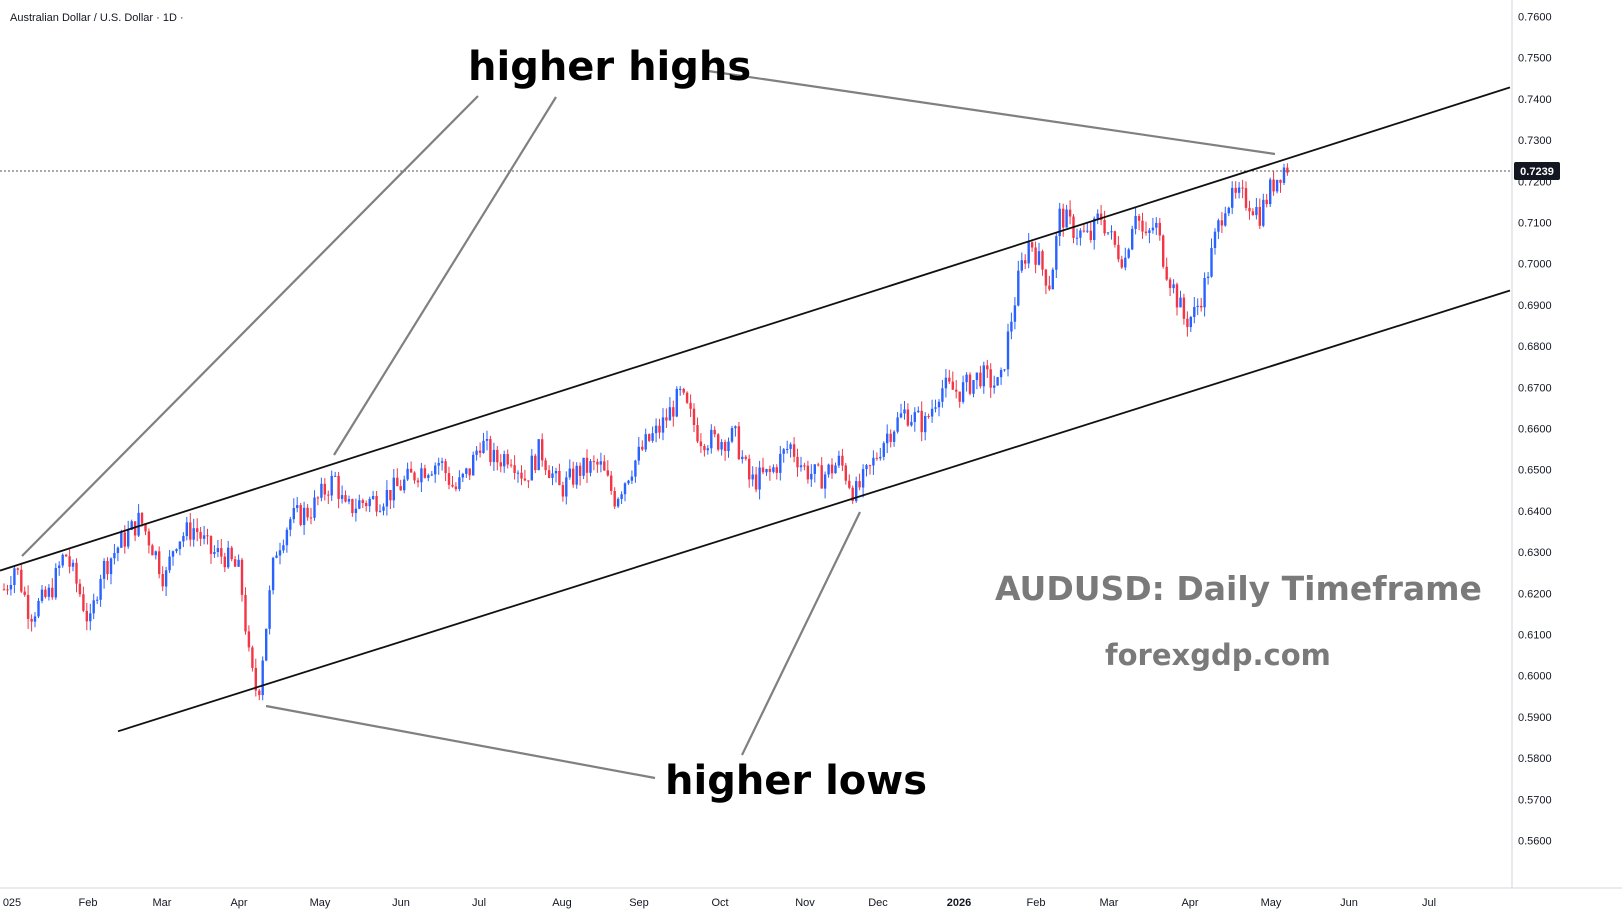 Image resolution: width=1622 pixels, height=921 pixels. I want to click on price-tick-label: 0.5700, so click(1535, 800).